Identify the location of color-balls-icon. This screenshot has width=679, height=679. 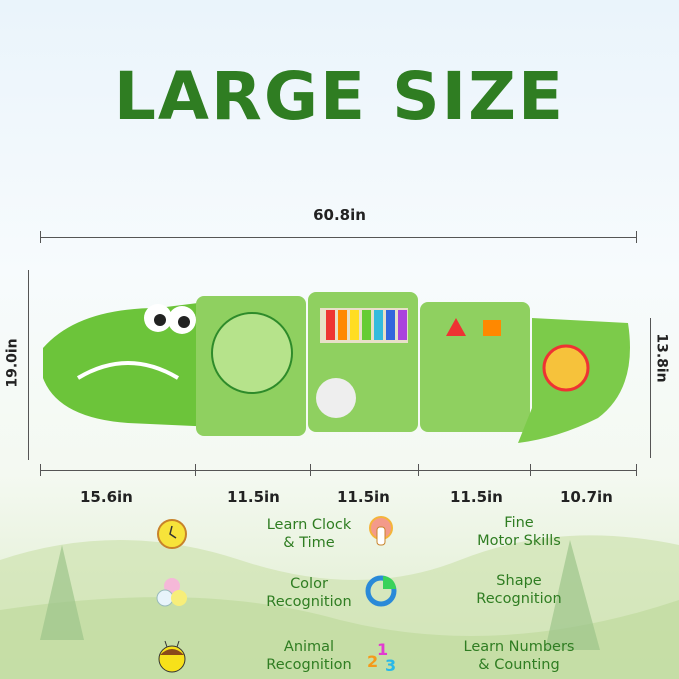
(171, 592).